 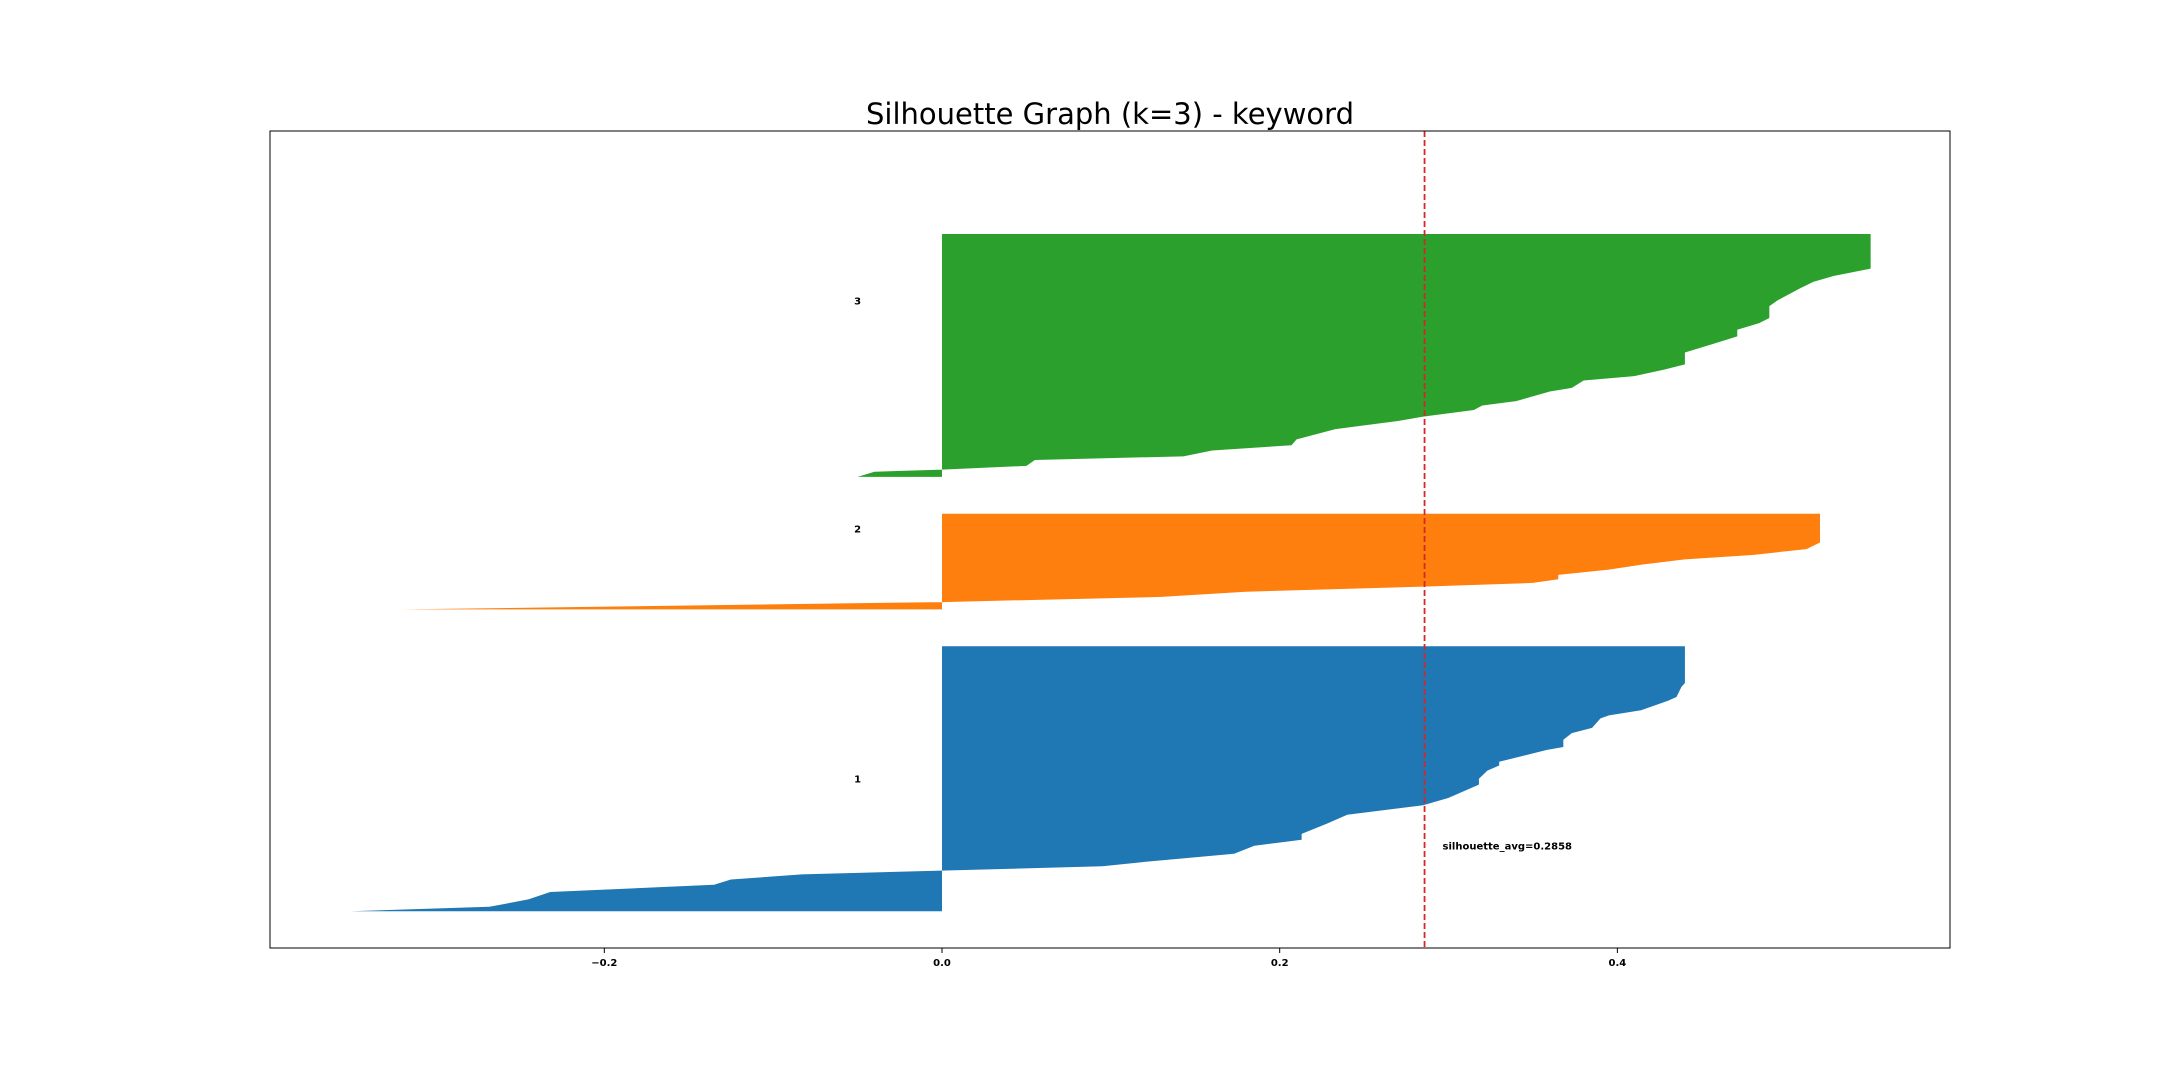 What do you see at coordinates (1618, 963) in the screenshot?
I see `x-tick-label: 0.4` at bounding box center [1618, 963].